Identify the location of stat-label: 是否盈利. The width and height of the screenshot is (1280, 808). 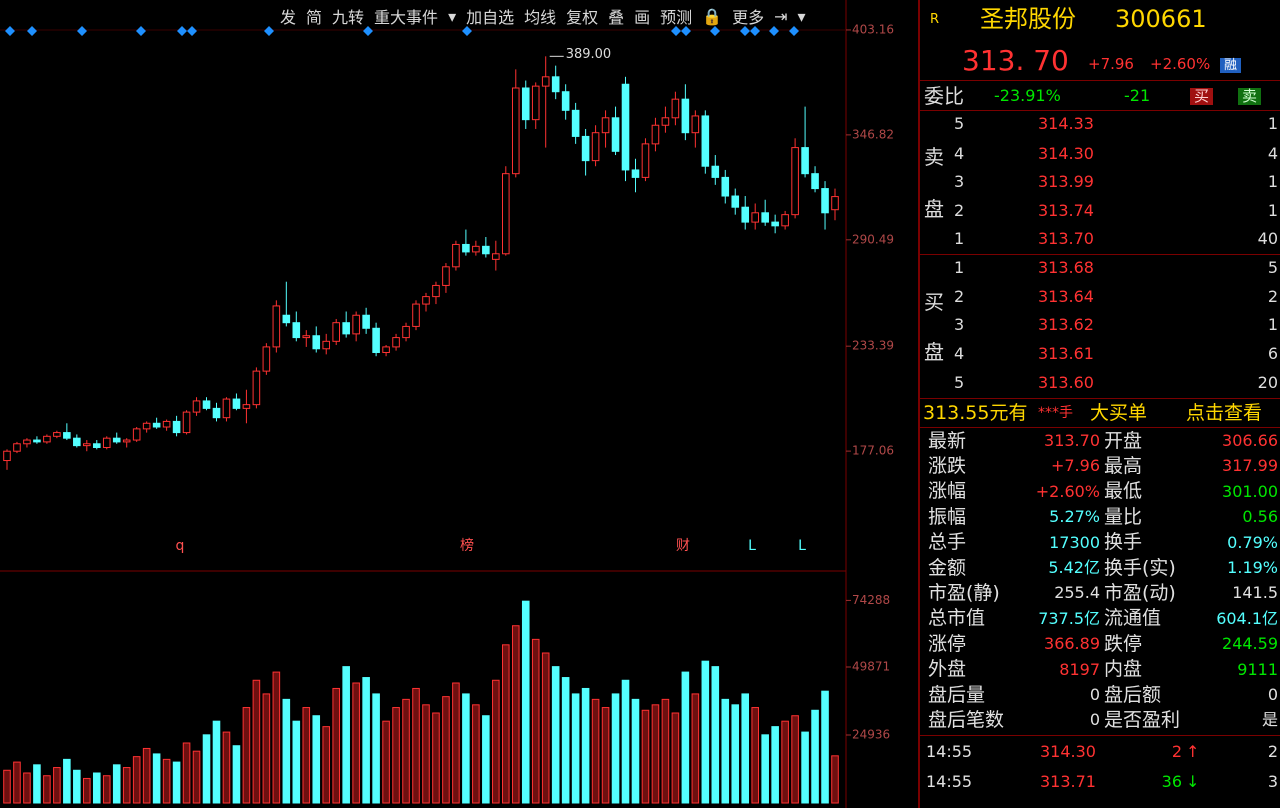
(1142, 719).